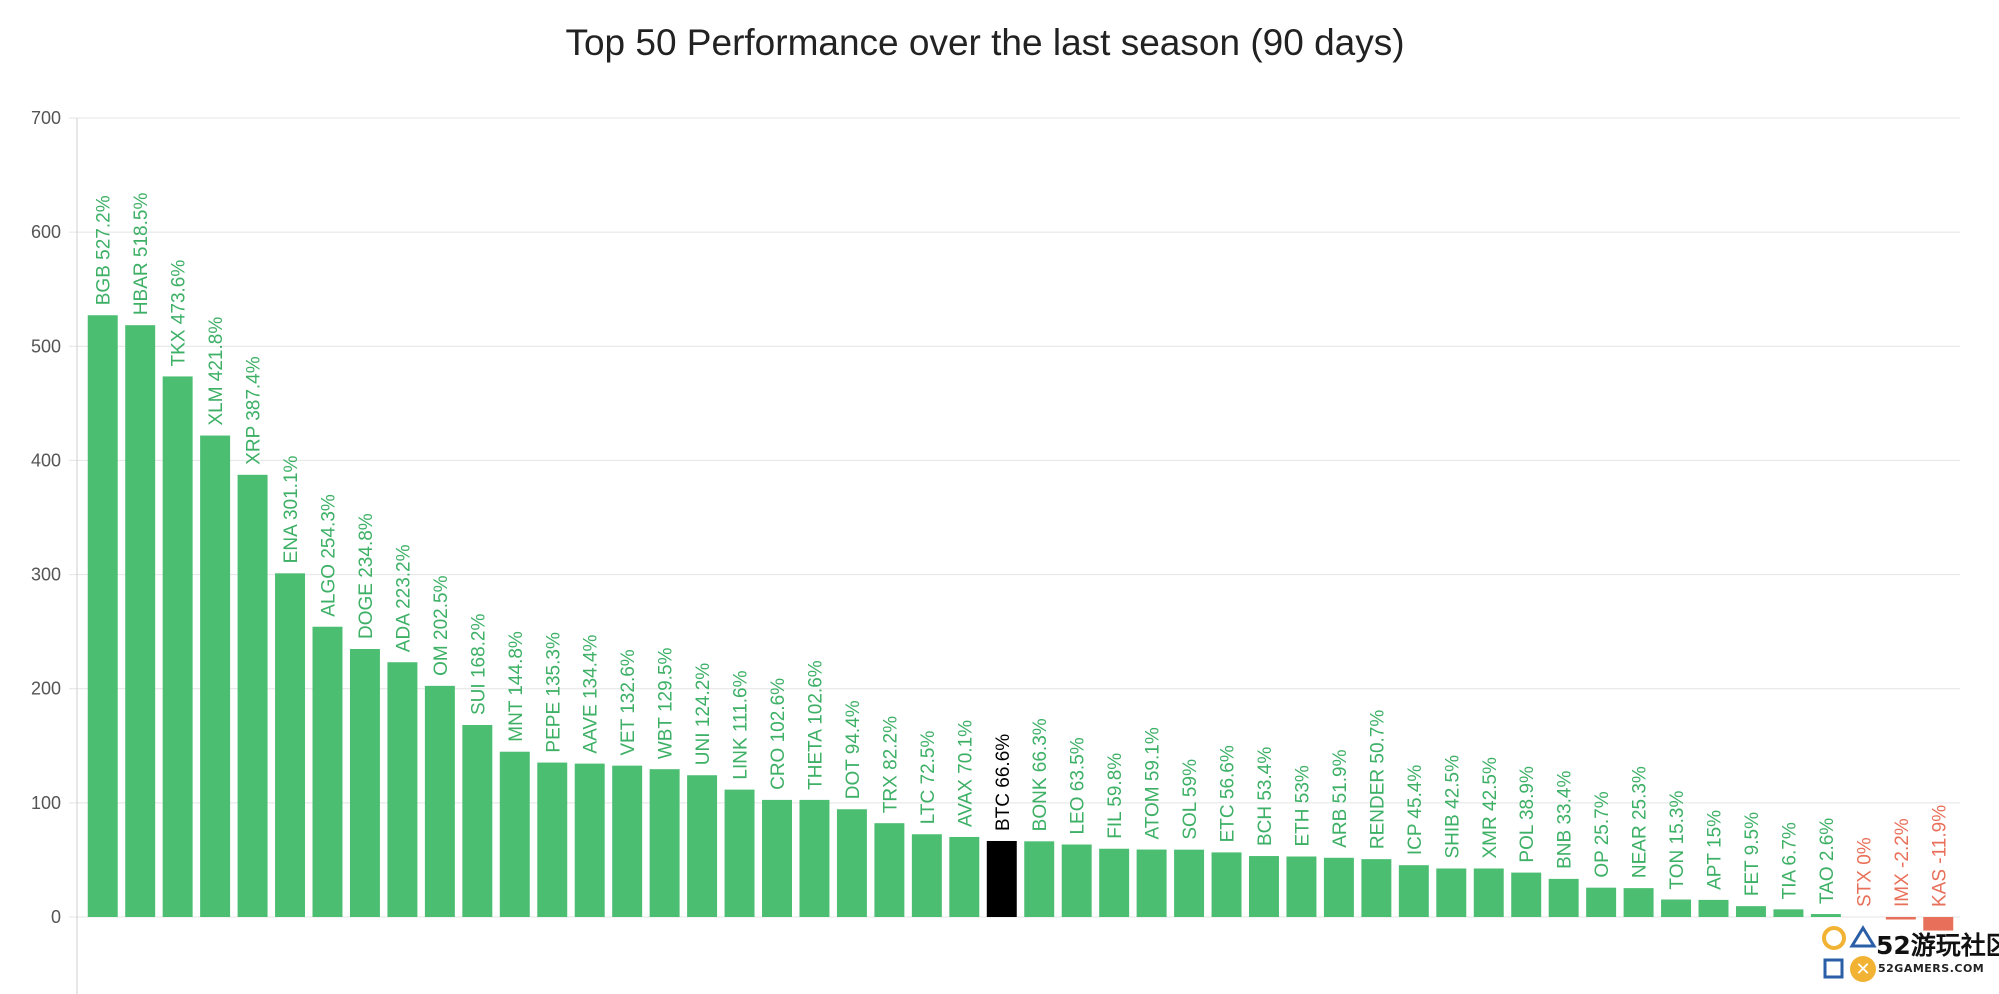 The image size is (1999, 994). What do you see at coordinates (1640, 822) in the screenshot?
I see `bar-label-near: NEAR 25.3%` at bounding box center [1640, 822].